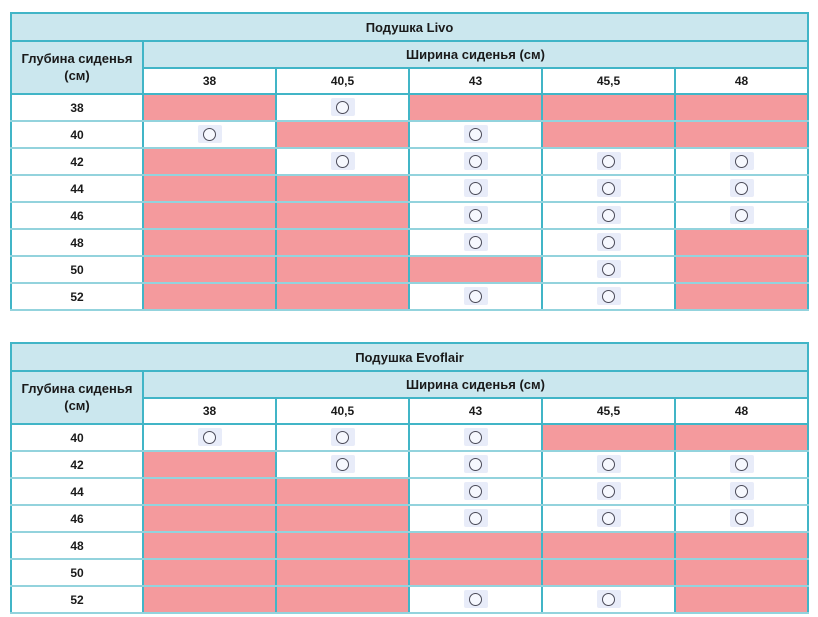 The image size is (818, 617). I want to click on depth-row-label: 48, so click(77, 545).